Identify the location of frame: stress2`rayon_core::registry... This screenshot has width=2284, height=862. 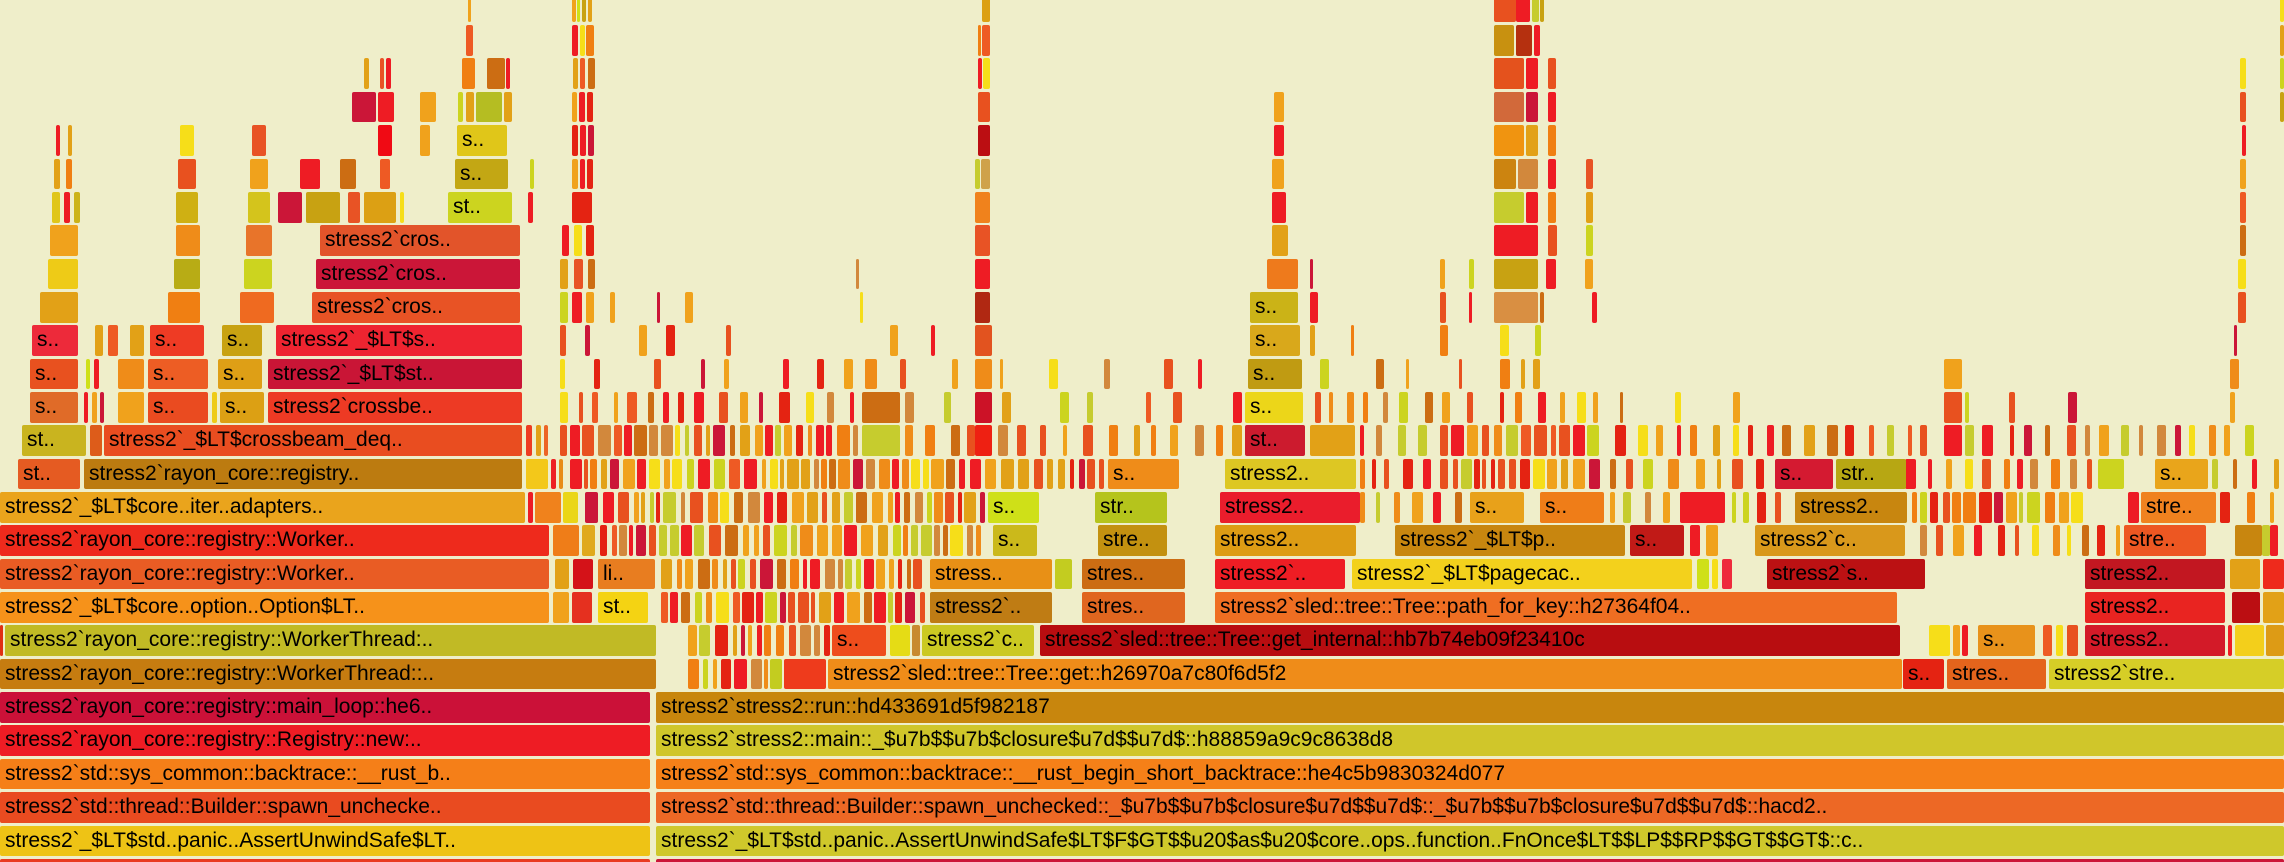
(303, 474).